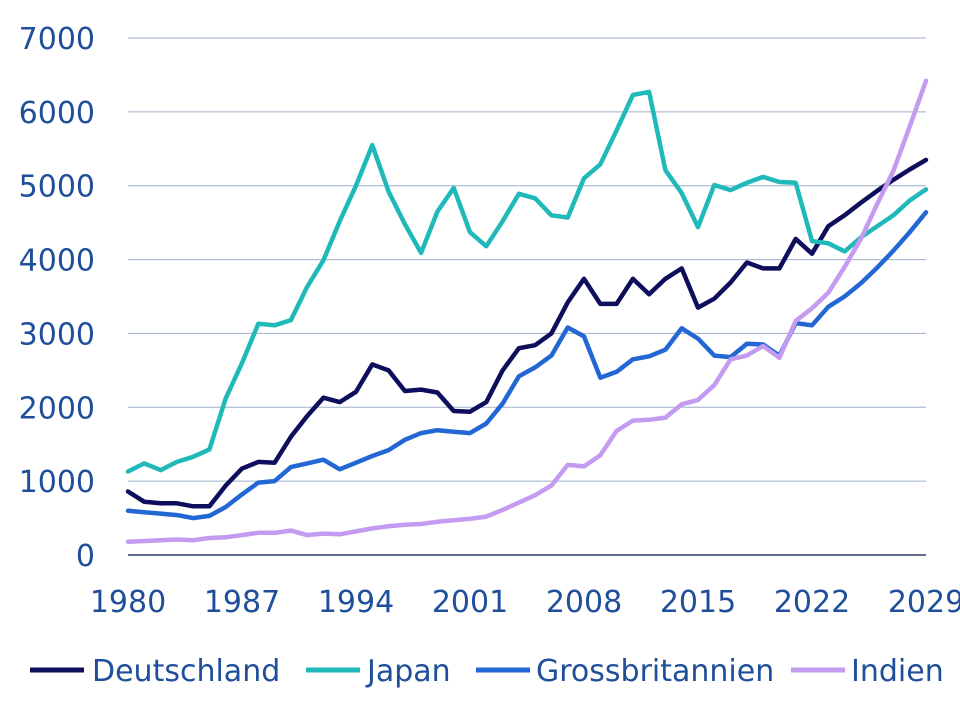  I want to click on x-tick-label: 1987, so click(242, 602).